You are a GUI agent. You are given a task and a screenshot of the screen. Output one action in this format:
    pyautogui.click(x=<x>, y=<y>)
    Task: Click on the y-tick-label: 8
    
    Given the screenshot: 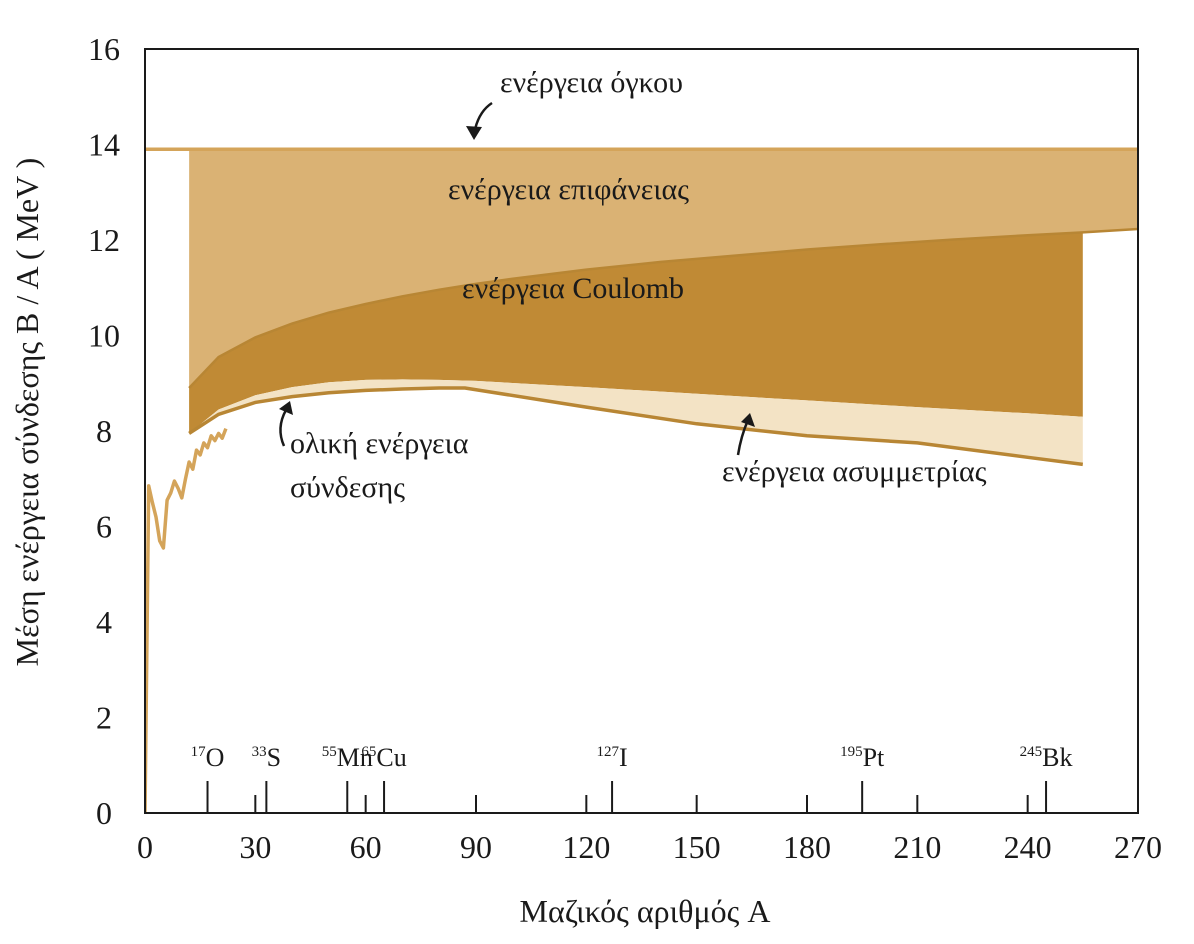 What is the action you would take?
    pyautogui.click(x=104, y=431)
    